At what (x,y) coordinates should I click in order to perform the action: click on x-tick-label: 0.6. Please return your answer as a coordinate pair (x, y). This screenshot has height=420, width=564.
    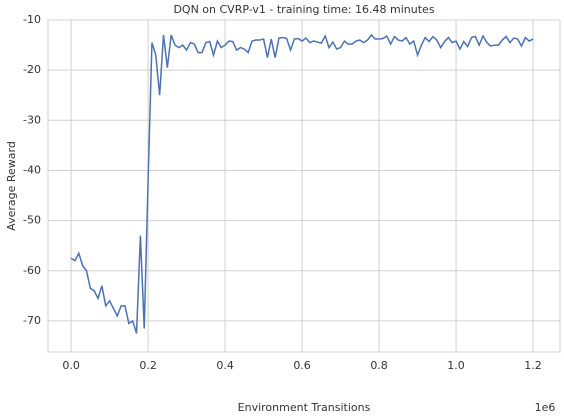
    Looking at the image, I should click on (302, 365).